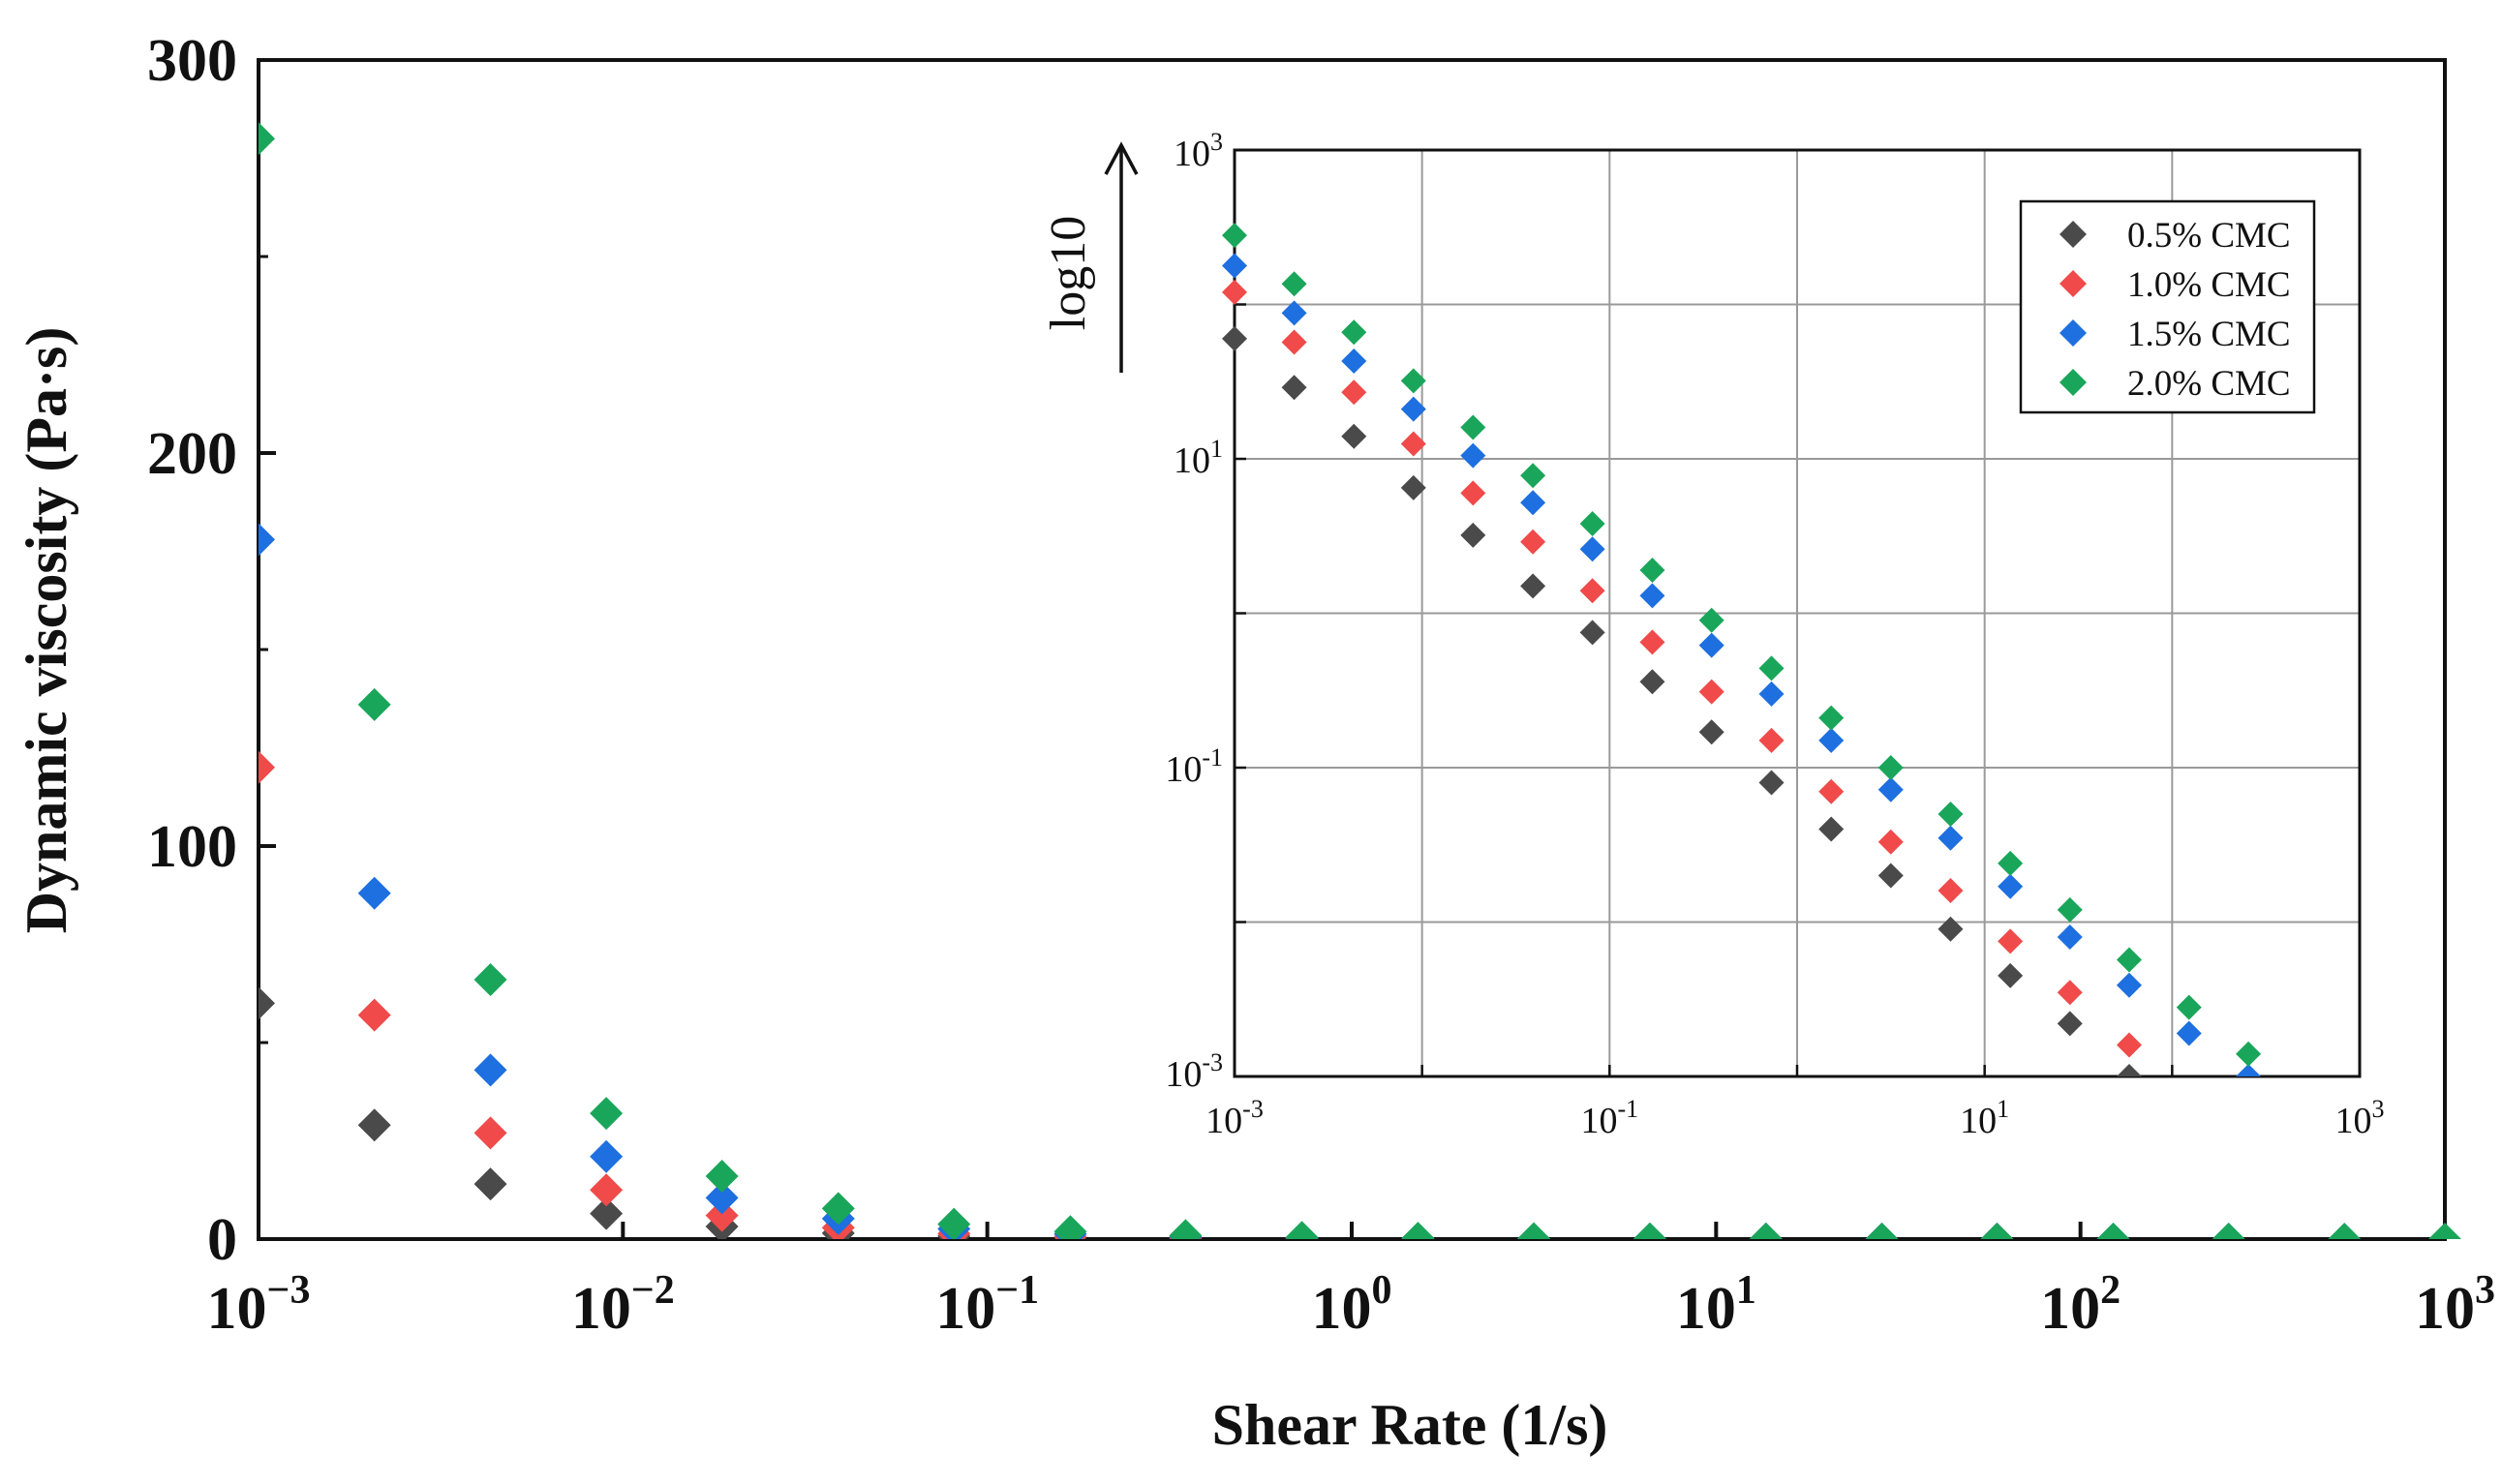 The image size is (2502, 1484). Describe the element at coordinates (1410, 1425) in the screenshot. I see `x-axis-title: Shear Rate (1/s)` at that location.